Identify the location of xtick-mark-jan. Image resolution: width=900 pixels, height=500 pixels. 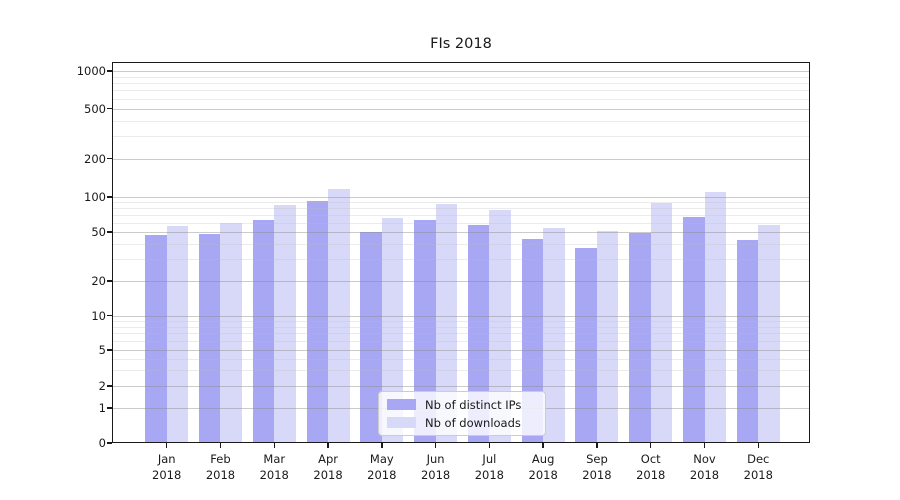
(167, 445).